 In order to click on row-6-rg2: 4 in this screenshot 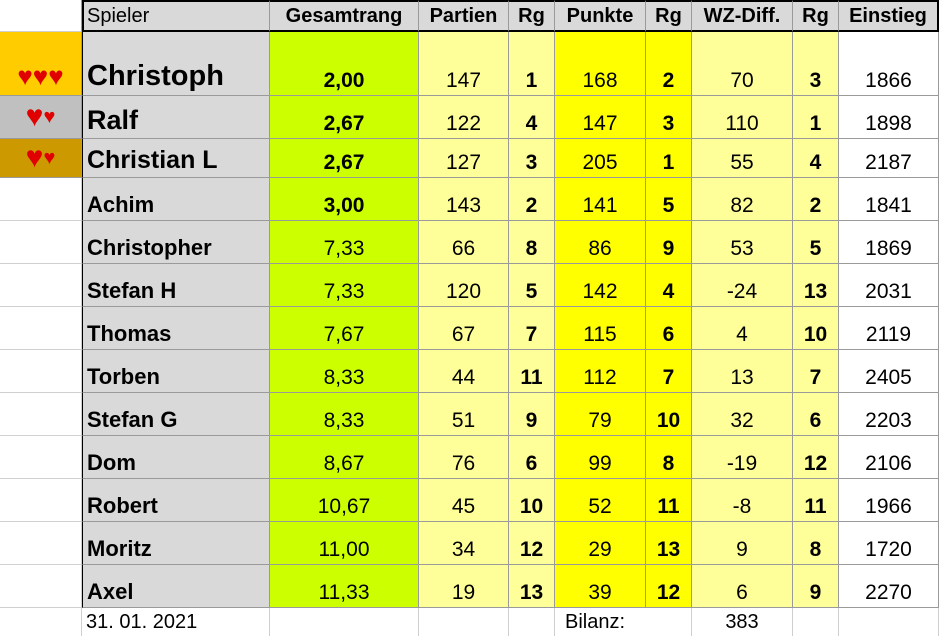, I will do `click(669, 285)`.